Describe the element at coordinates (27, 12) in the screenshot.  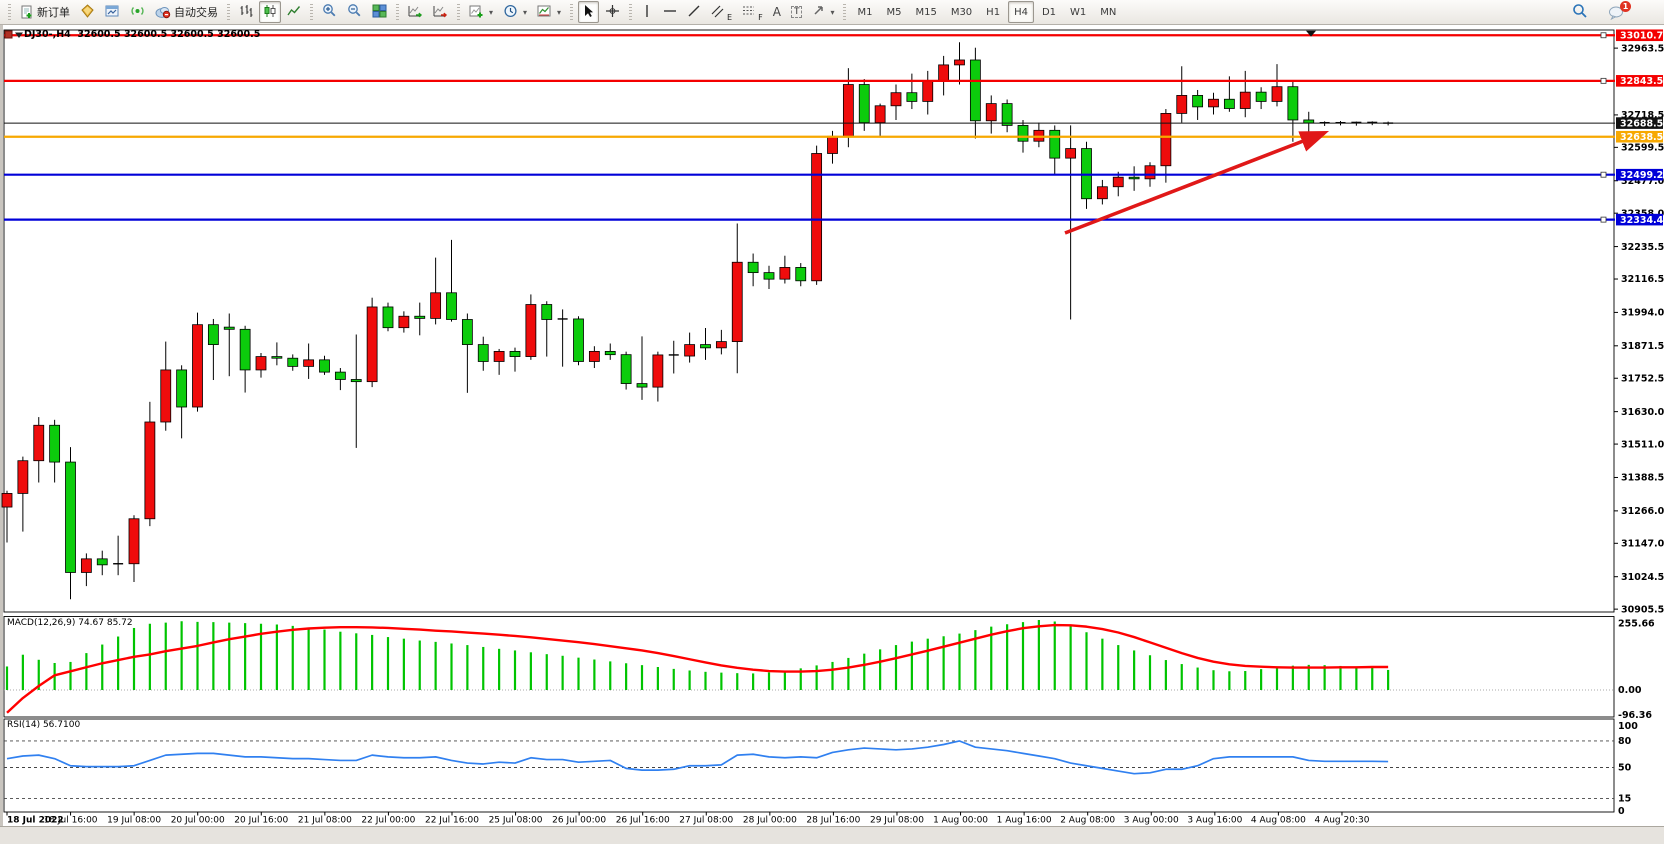
I see `new-order-icon` at that location.